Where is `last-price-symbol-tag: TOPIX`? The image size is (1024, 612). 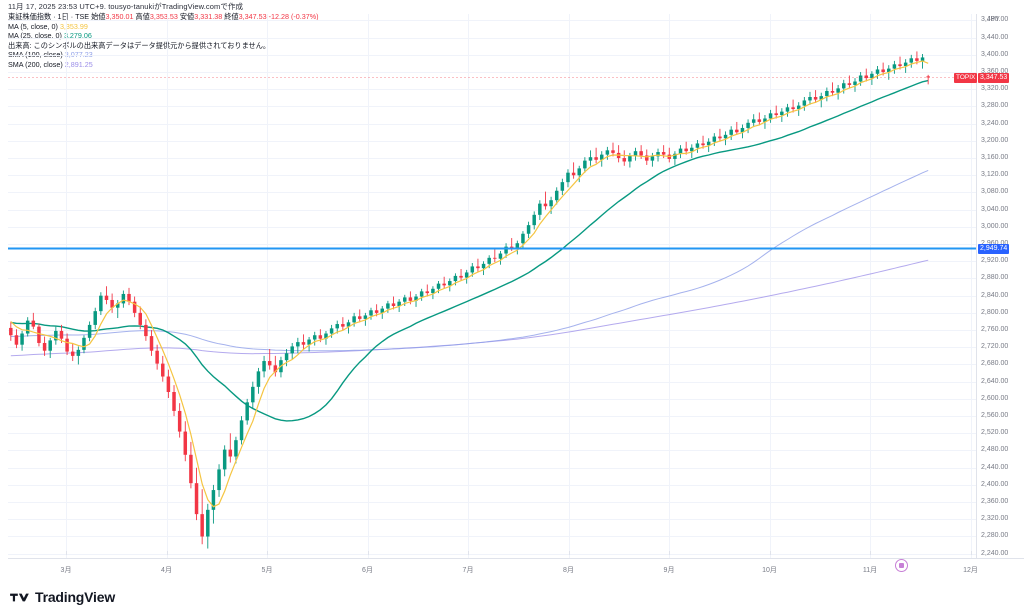
last-price-symbol-tag: TOPIX is located at coordinates (966, 78).